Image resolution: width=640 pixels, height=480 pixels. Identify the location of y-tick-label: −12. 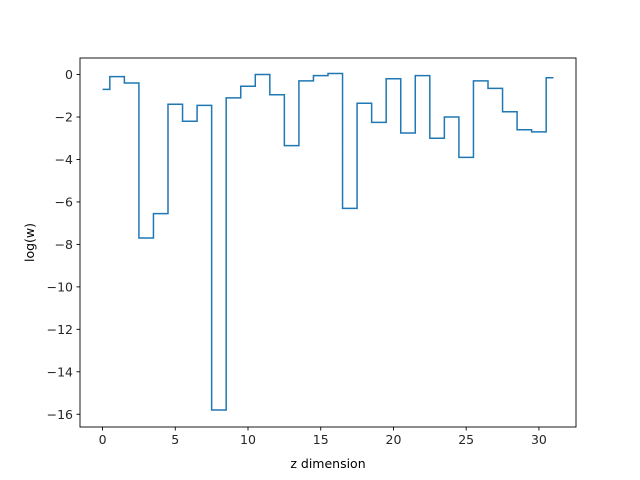
(60, 329).